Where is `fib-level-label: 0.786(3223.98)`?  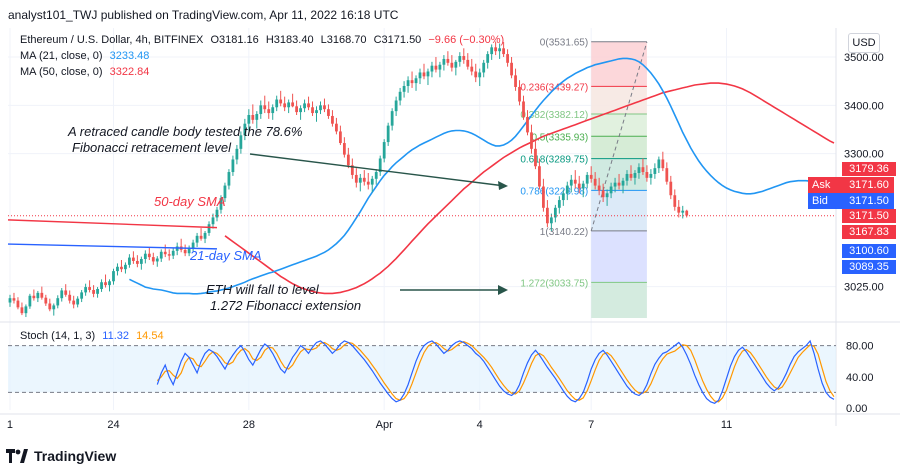
fib-level-label: 0.786(3223.98) is located at coordinates (554, 191).